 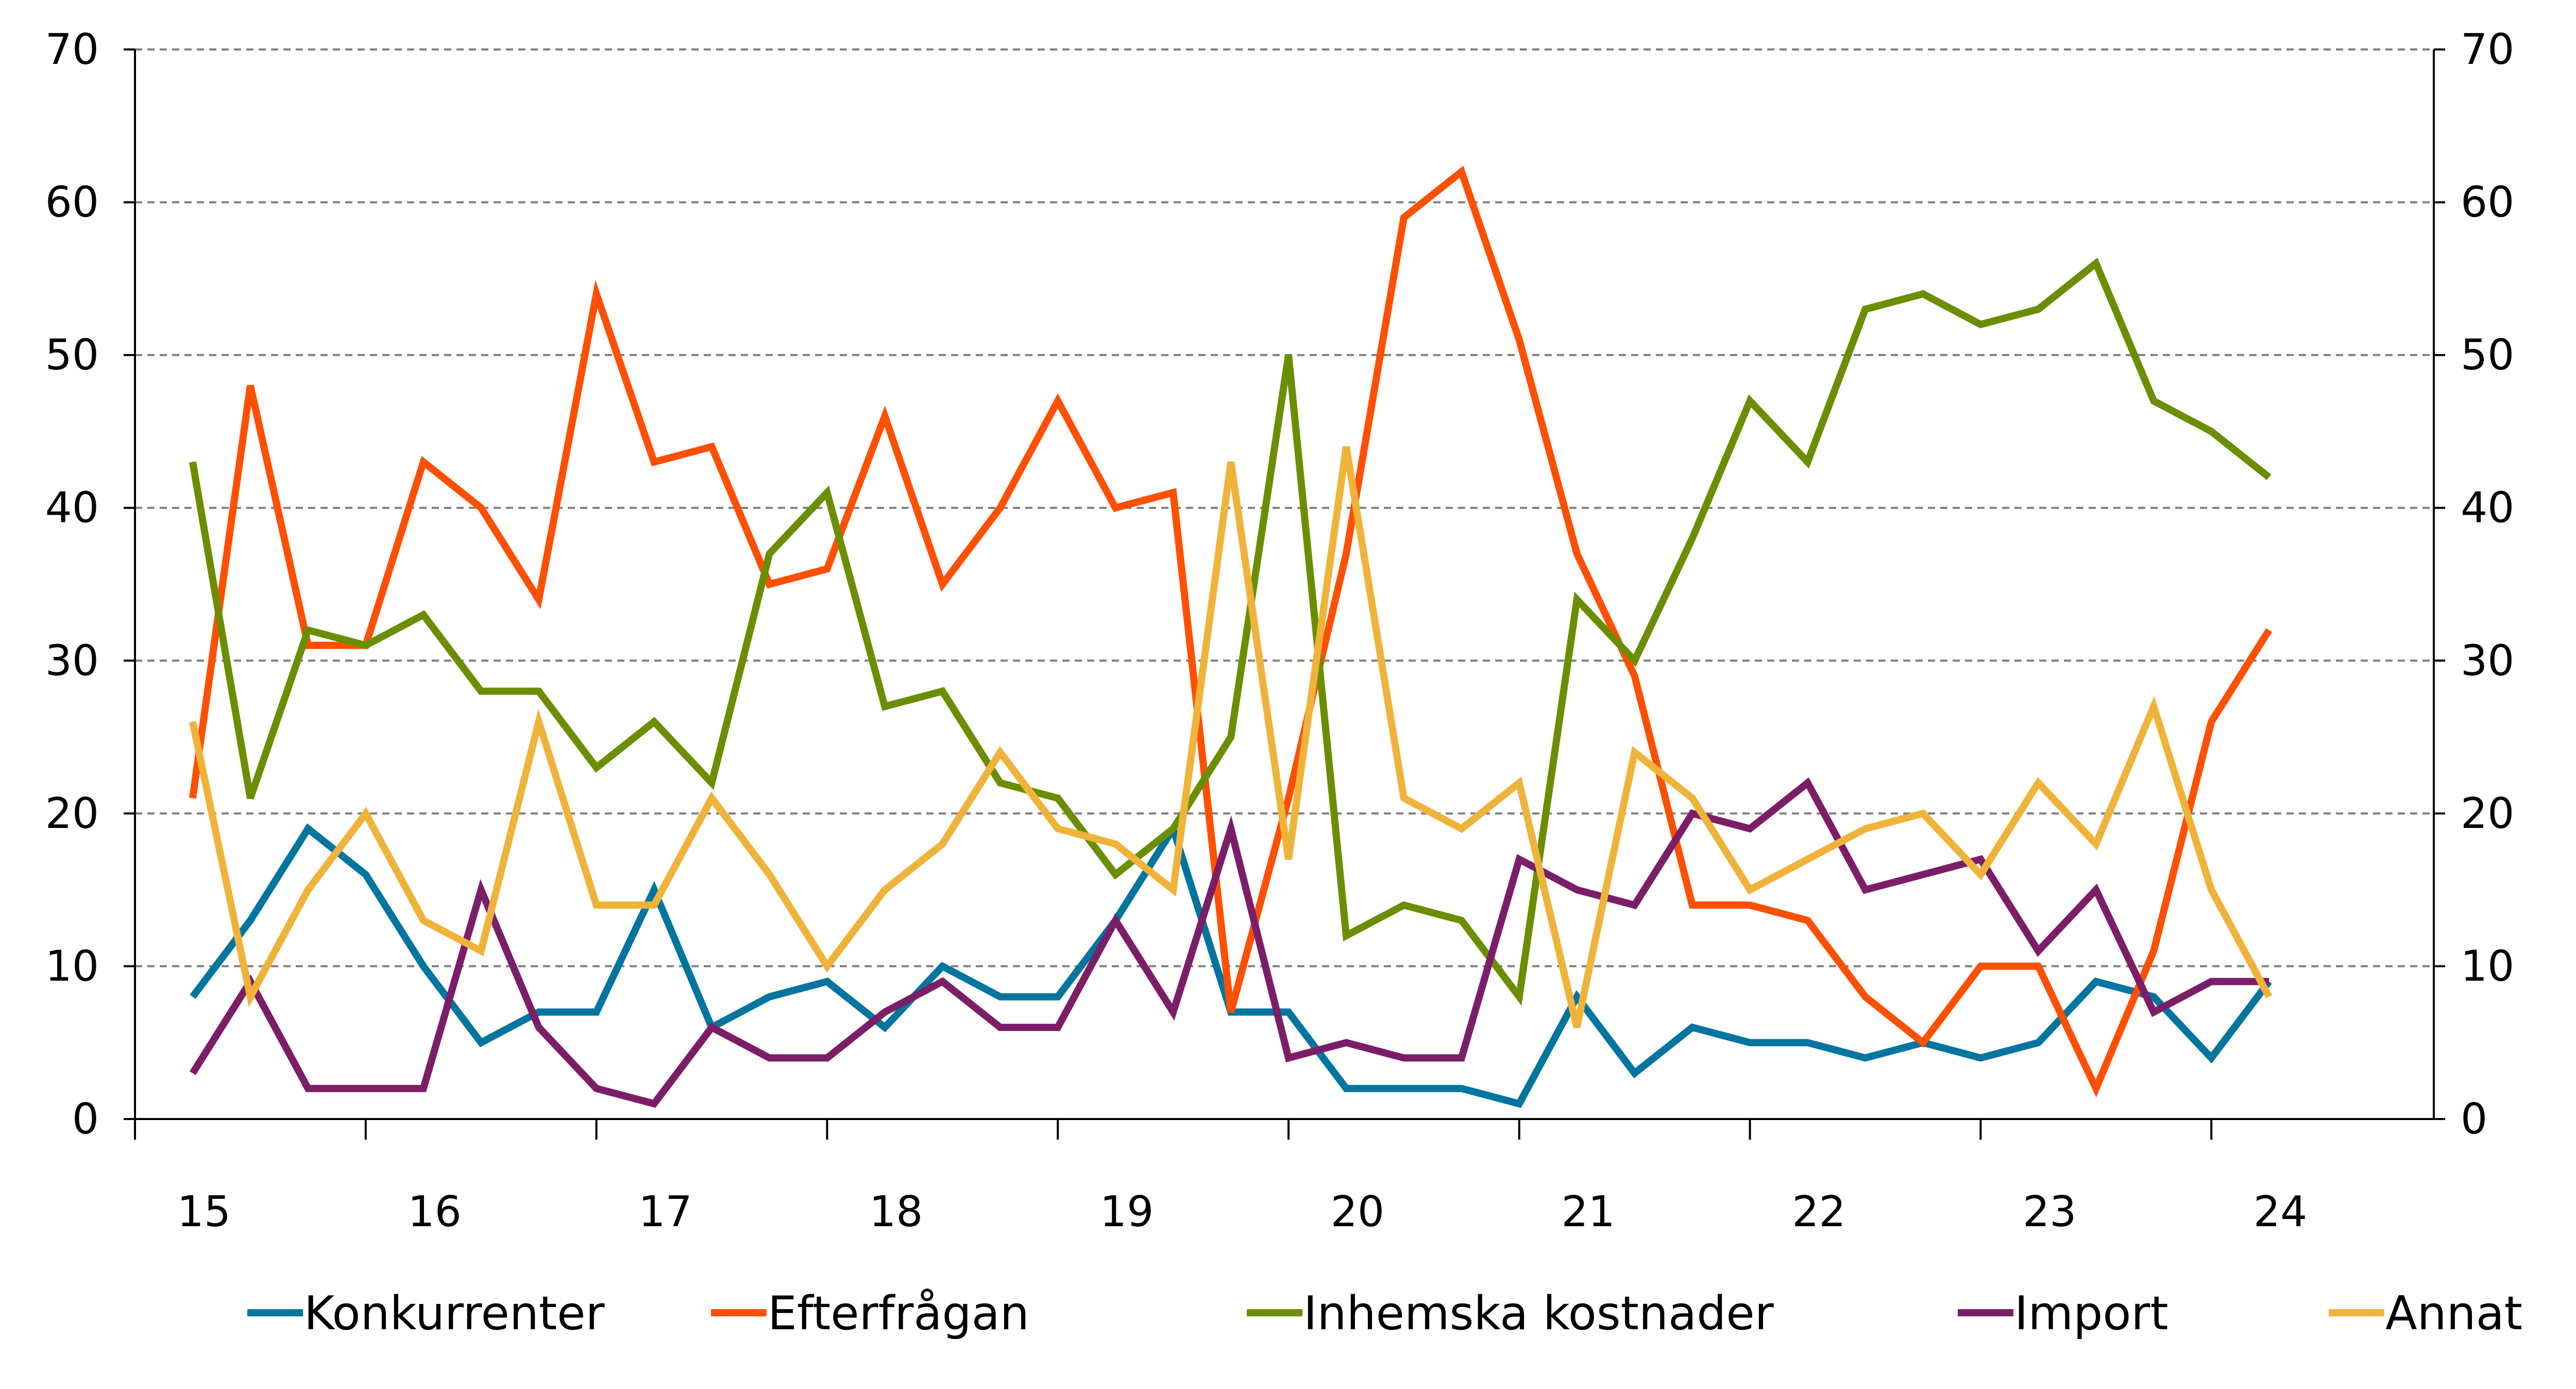 I want to click on right-y-tick-label: 70, so click(x=2488, y=49).